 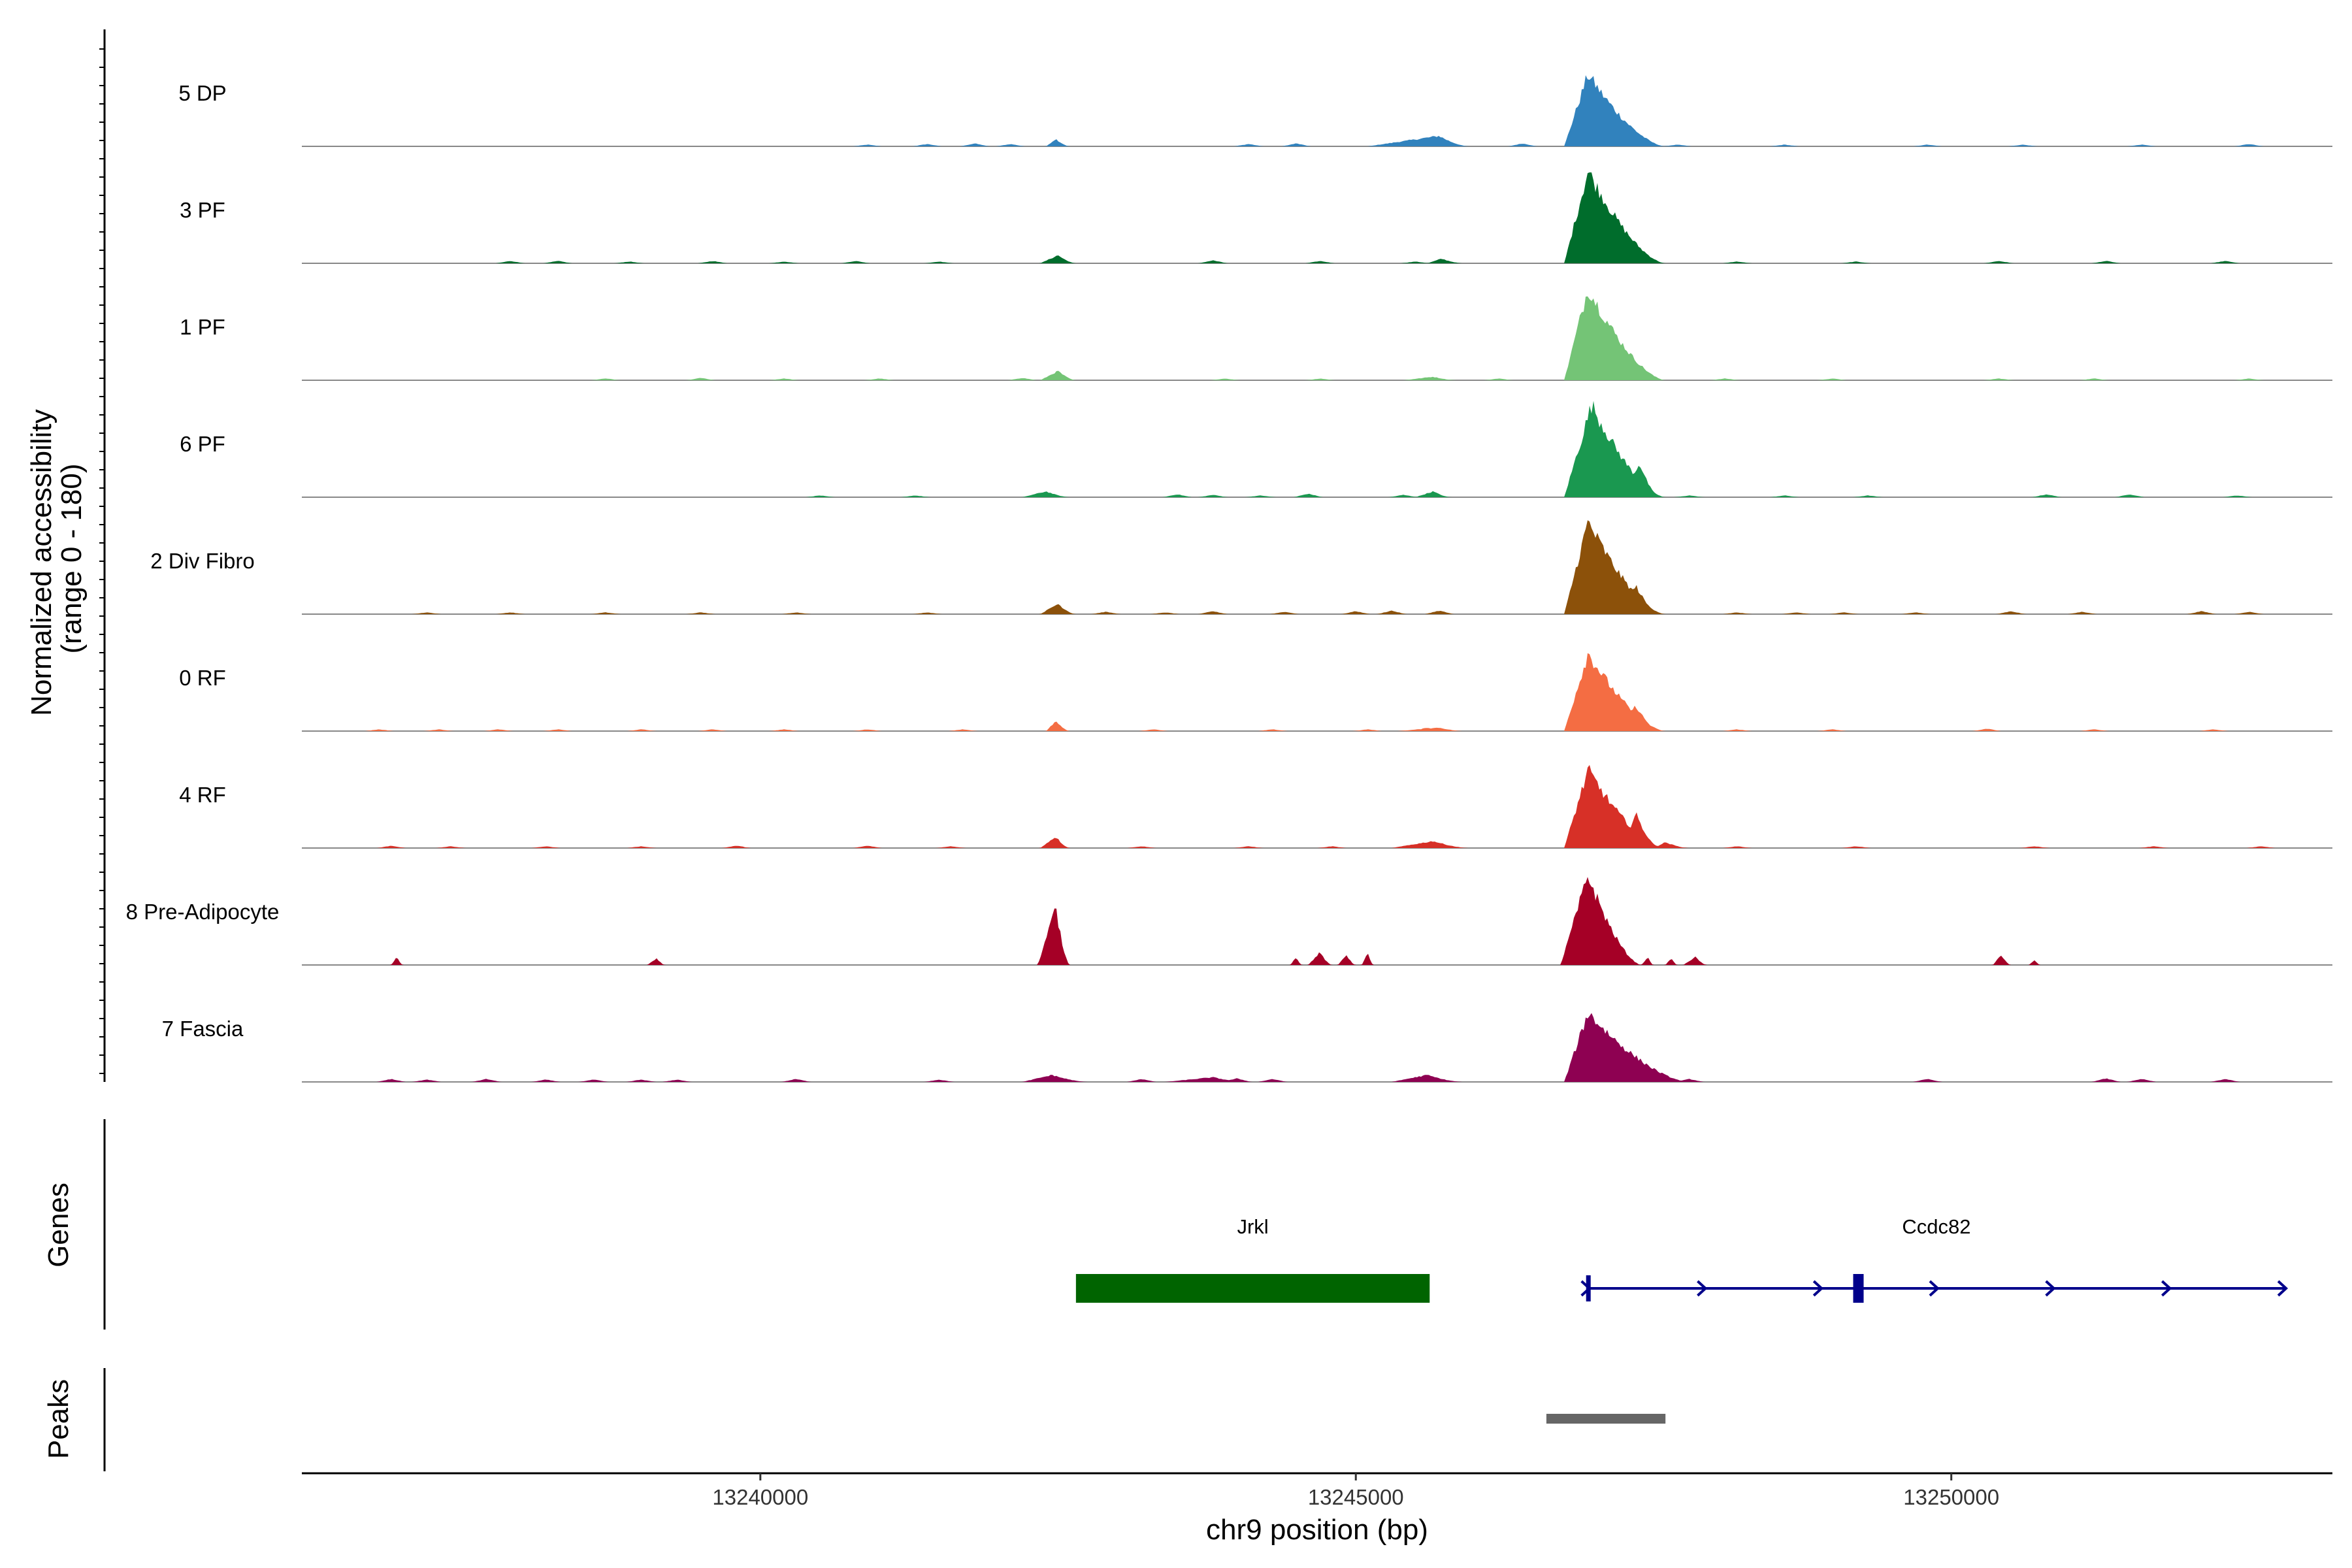 What do you see at coordinates (1934, 1259) in the screenshot?
I see `gene-ccdc82: Ccdc82` at bounding box center [1934, 1259].